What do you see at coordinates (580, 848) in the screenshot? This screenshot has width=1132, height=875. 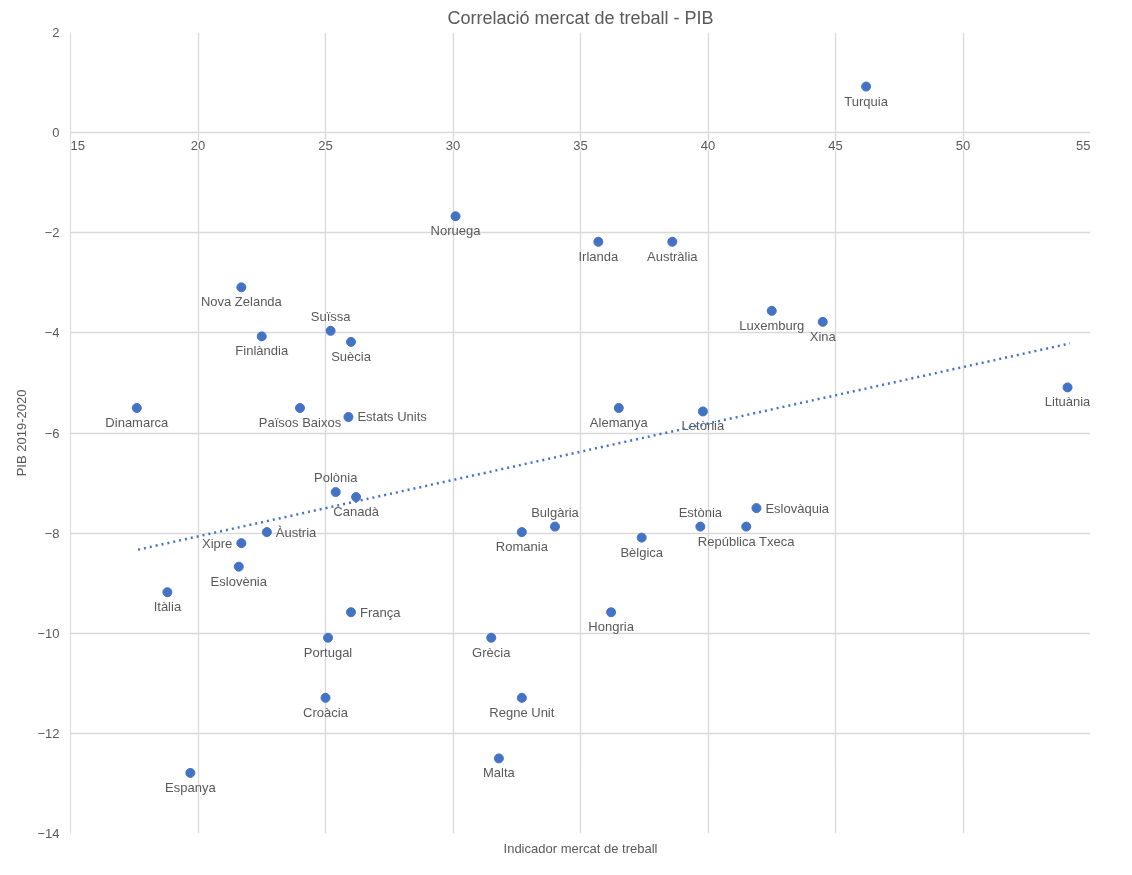 I see `x-axis-title: Indicador mercat de treball` at bounding box center [580, 848].